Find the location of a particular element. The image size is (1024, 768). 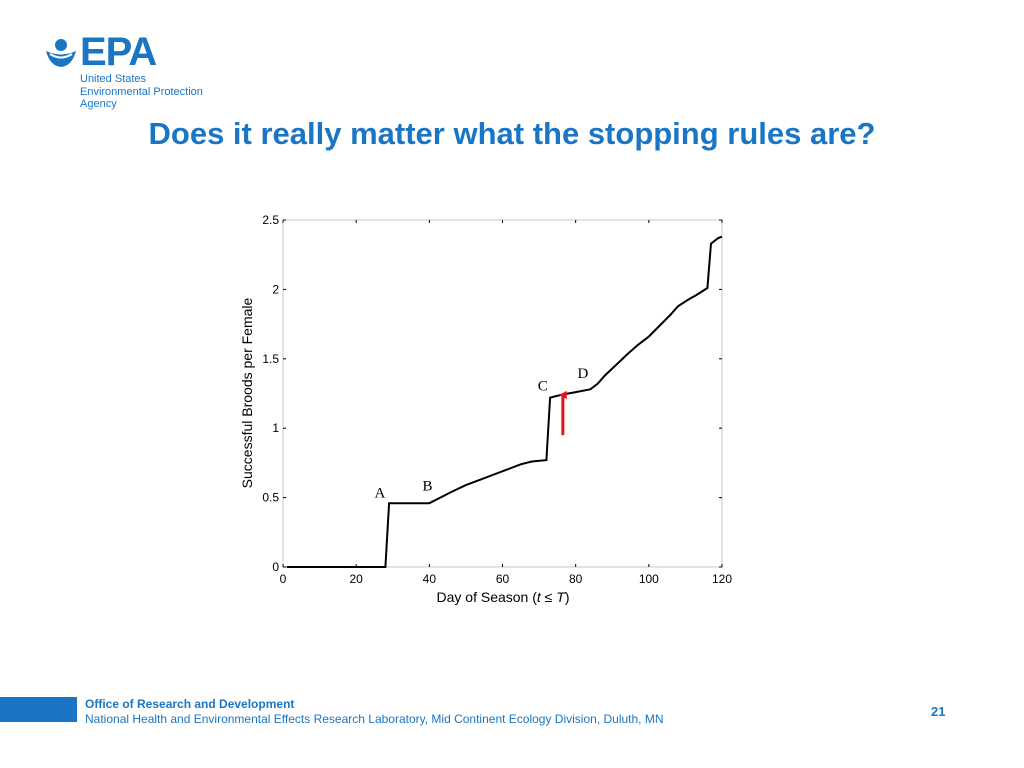

y-tick-label: 2 is located at coordinates (275, 289).